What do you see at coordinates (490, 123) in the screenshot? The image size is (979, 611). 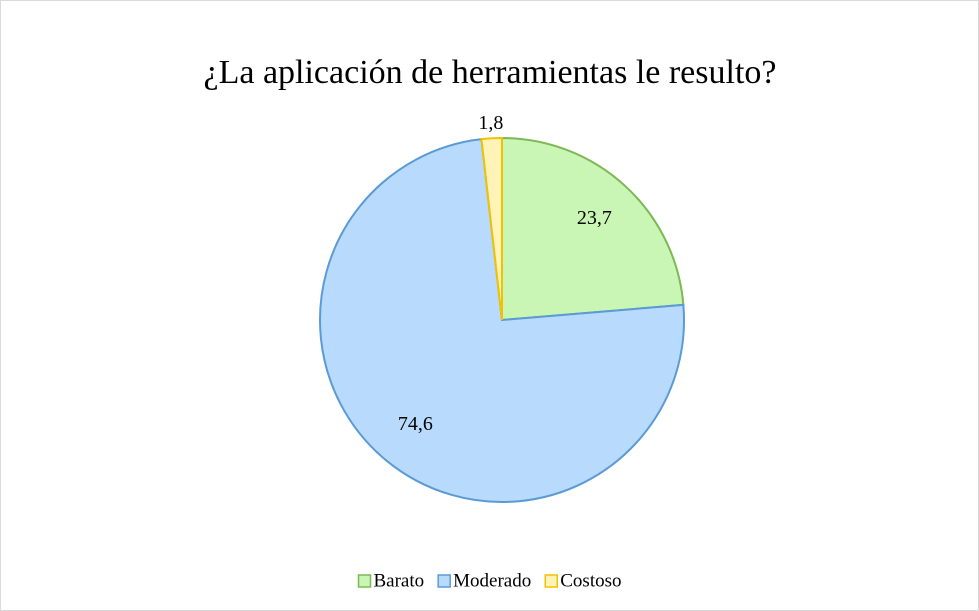 I see `data-label: 1,8` at bounding box center [490, 123].